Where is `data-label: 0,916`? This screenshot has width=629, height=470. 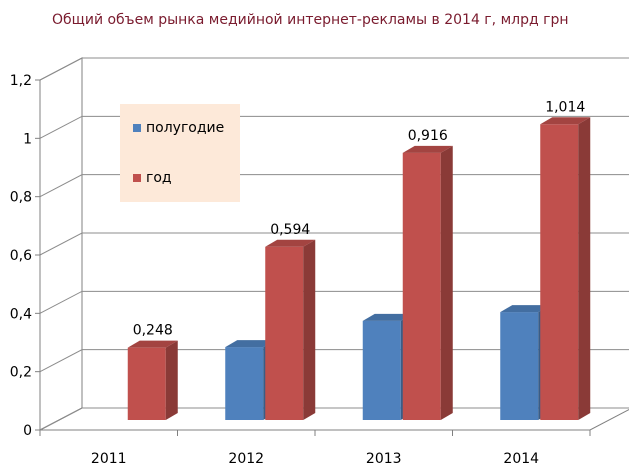 data-label: 0,916 is located at coordinates (428, 136).